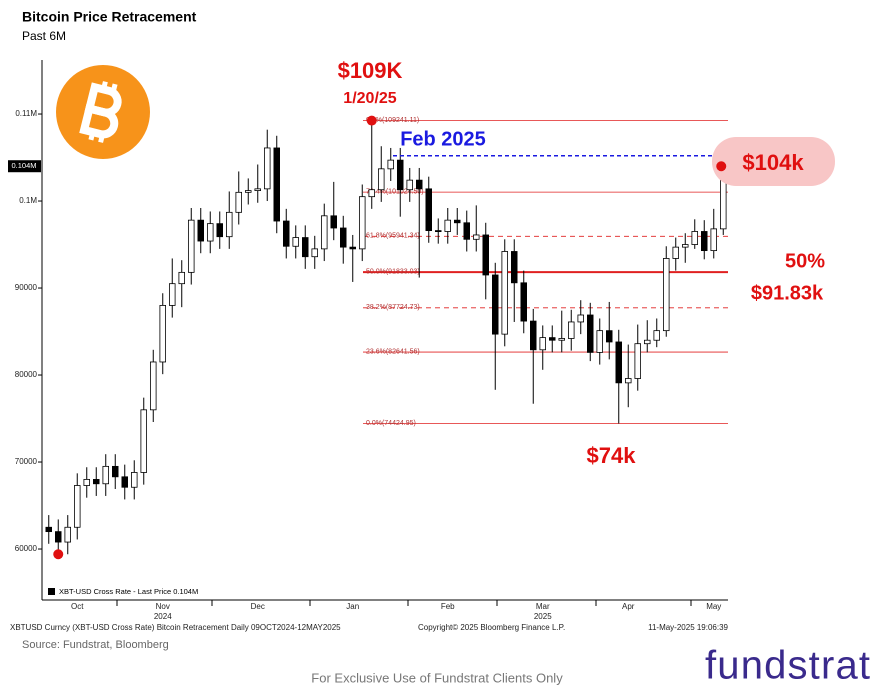  What do you see at coordinates (26, 461) in the screenshot?
I see `y-tick-label: 70000` at bounding box center [26, 461].